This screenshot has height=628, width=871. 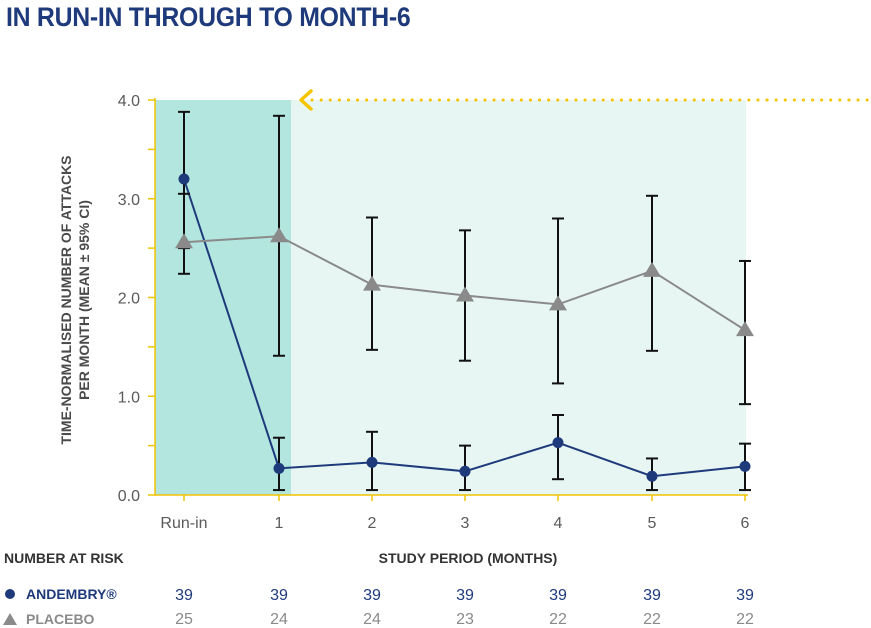 I want to click on x-tick-label: 3, so click(x=465, y=523).